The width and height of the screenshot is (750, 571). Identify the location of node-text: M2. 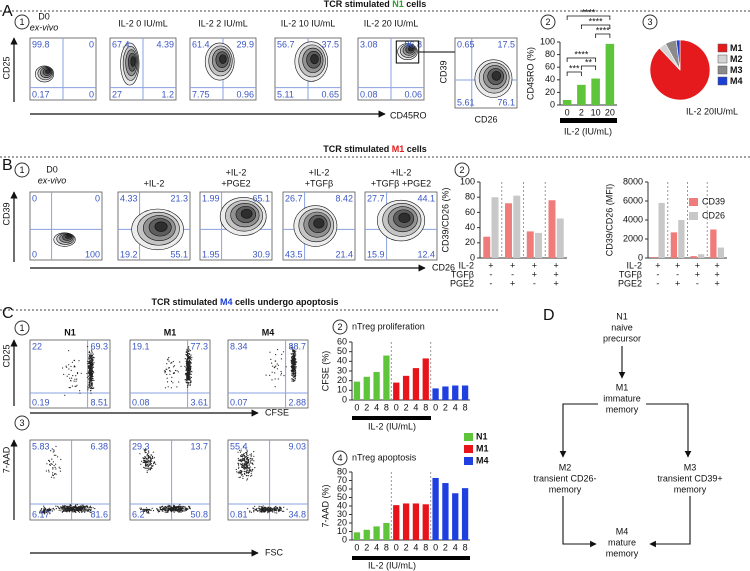
(565, 467).